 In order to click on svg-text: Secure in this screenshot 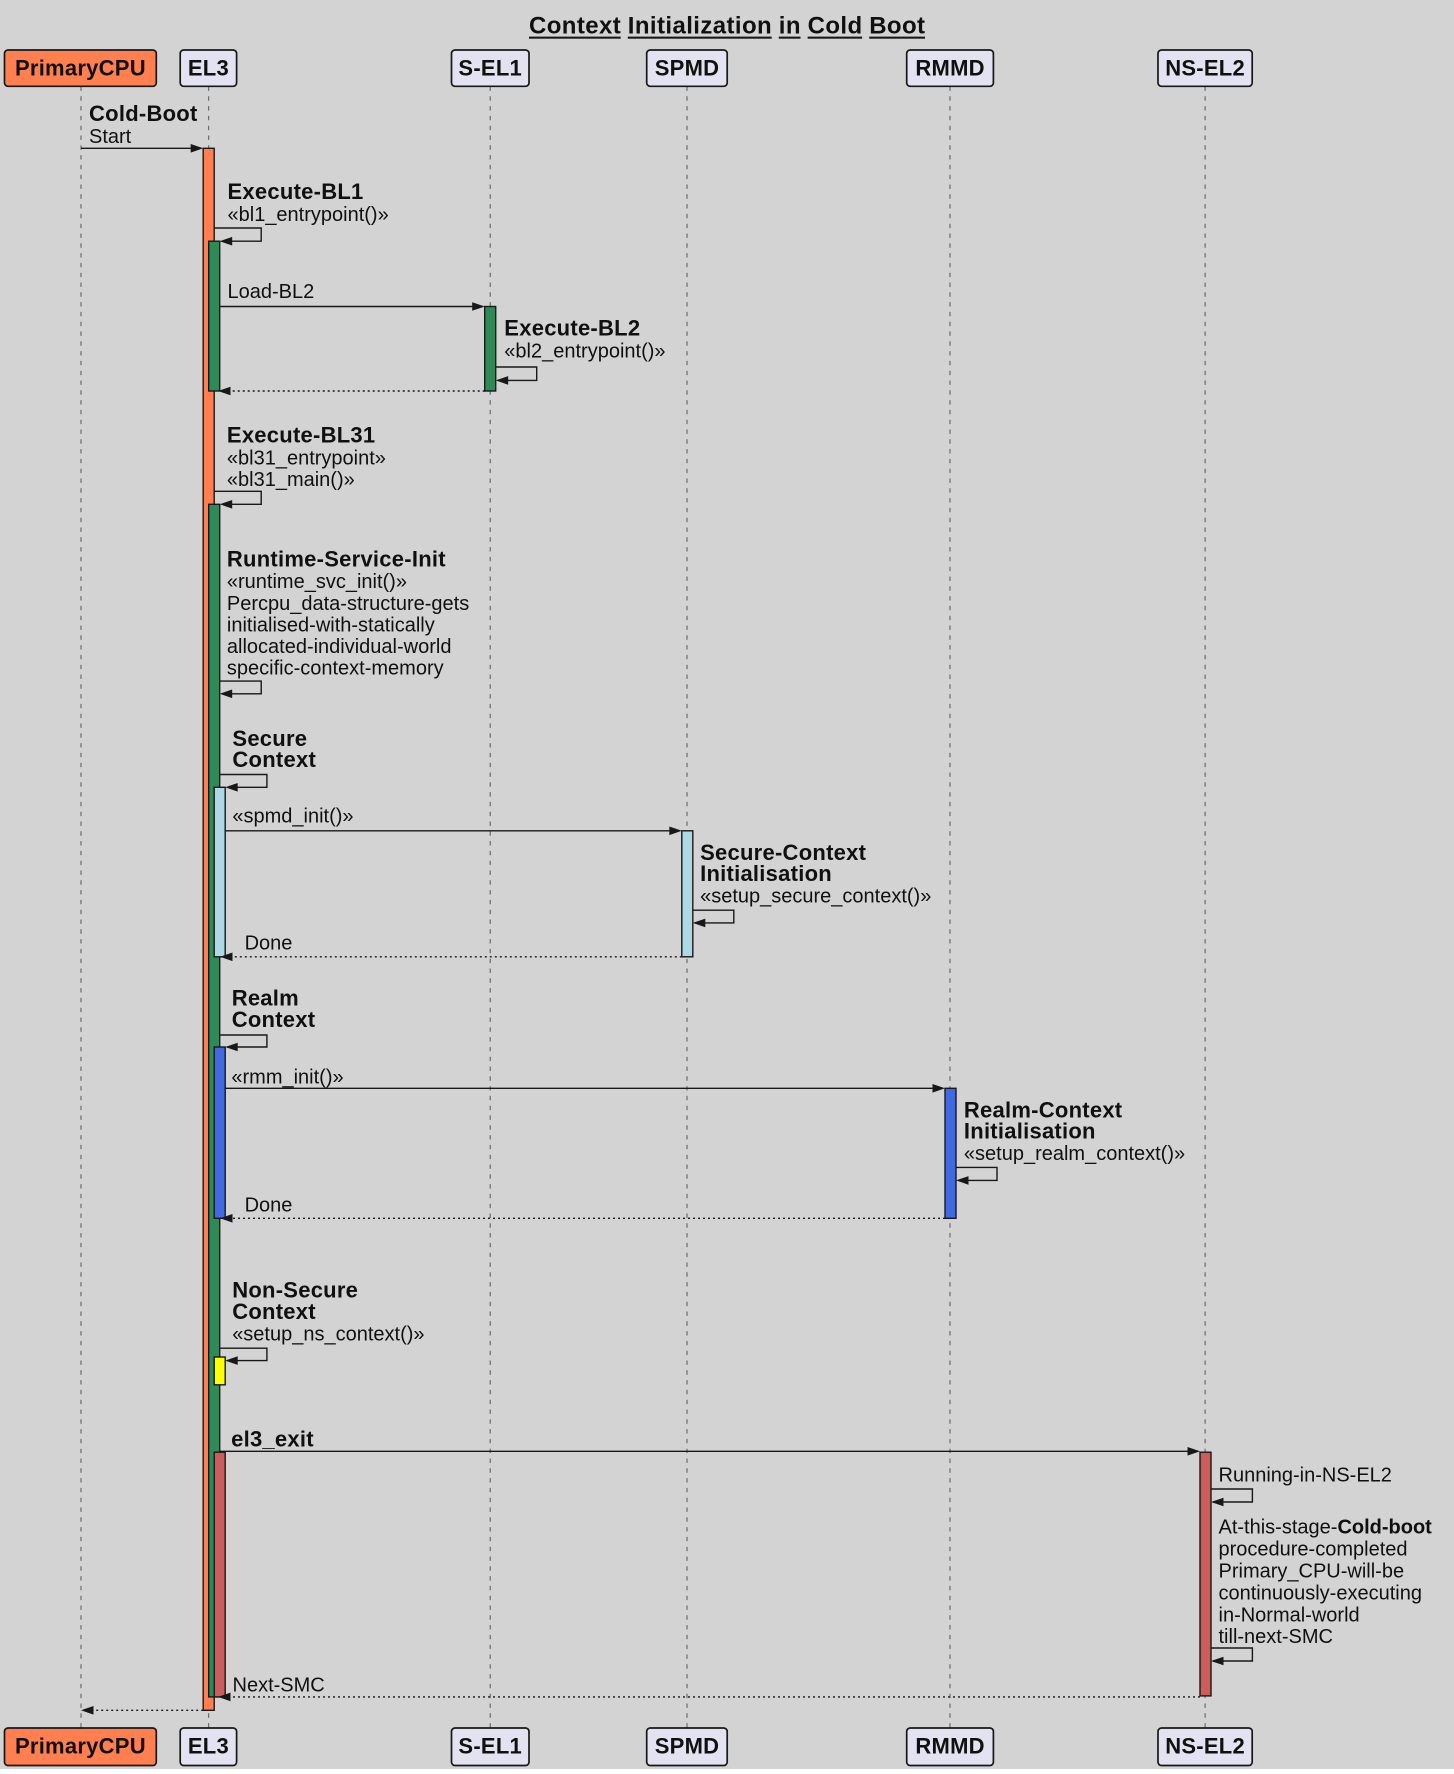, I will do `click(269, 738)`.